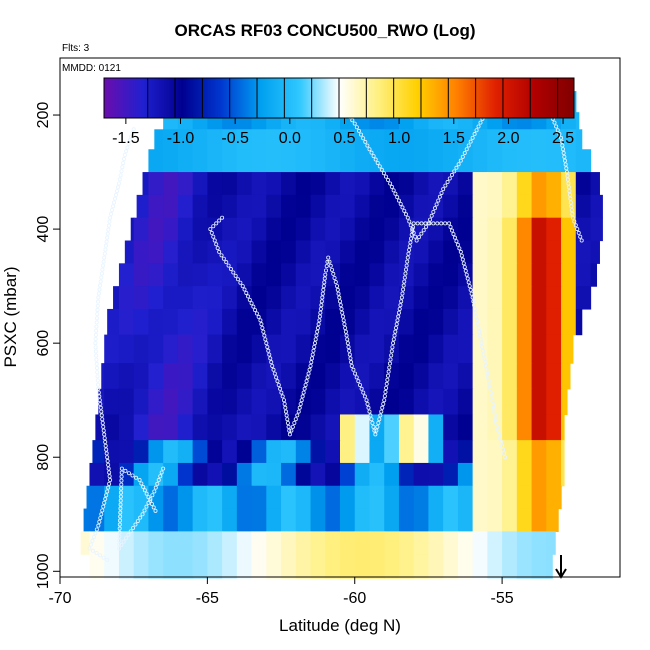 Image resolution: width=650 pixels, height=650 pixels. What do you see at coordinates (354, 598) in the screenshot?
I see `x-tick-label: -60` at bounding box center [354, 598].